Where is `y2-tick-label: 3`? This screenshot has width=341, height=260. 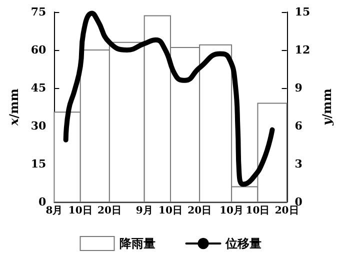
y2-tick-label: 3 is located at coordinates (298, 164).